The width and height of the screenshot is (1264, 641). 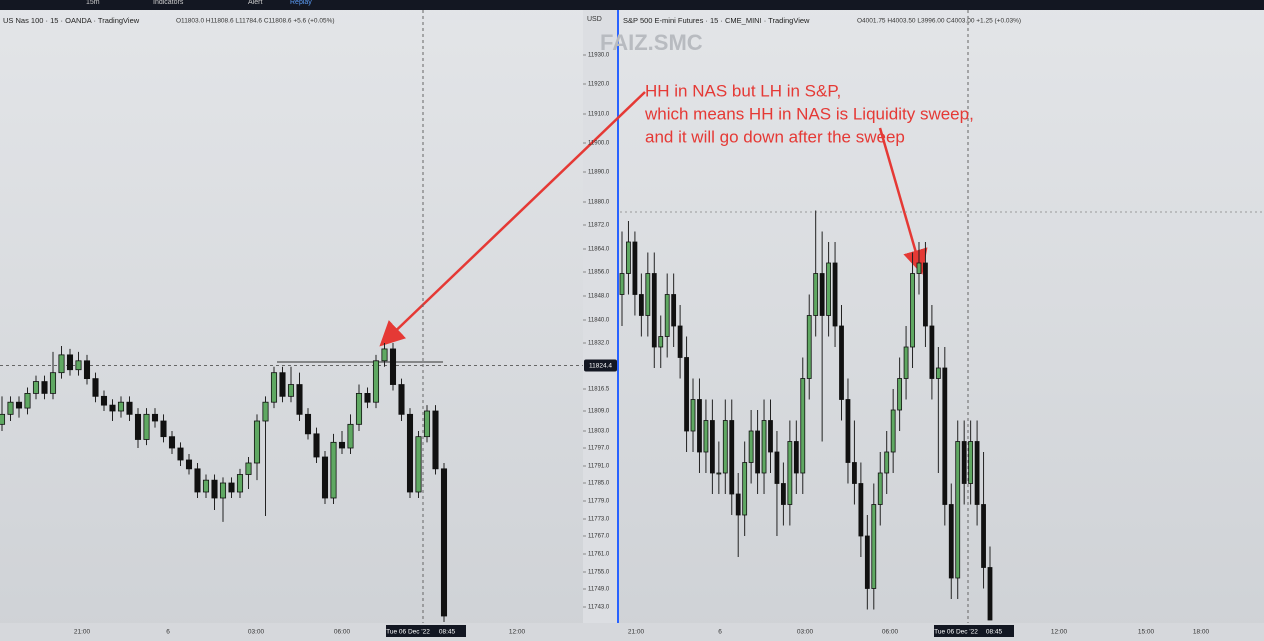 What do you see at coordinates (301, 3) in the screenshot?
I see `toolbar-item: Replay` at bounding box center [301, 3].